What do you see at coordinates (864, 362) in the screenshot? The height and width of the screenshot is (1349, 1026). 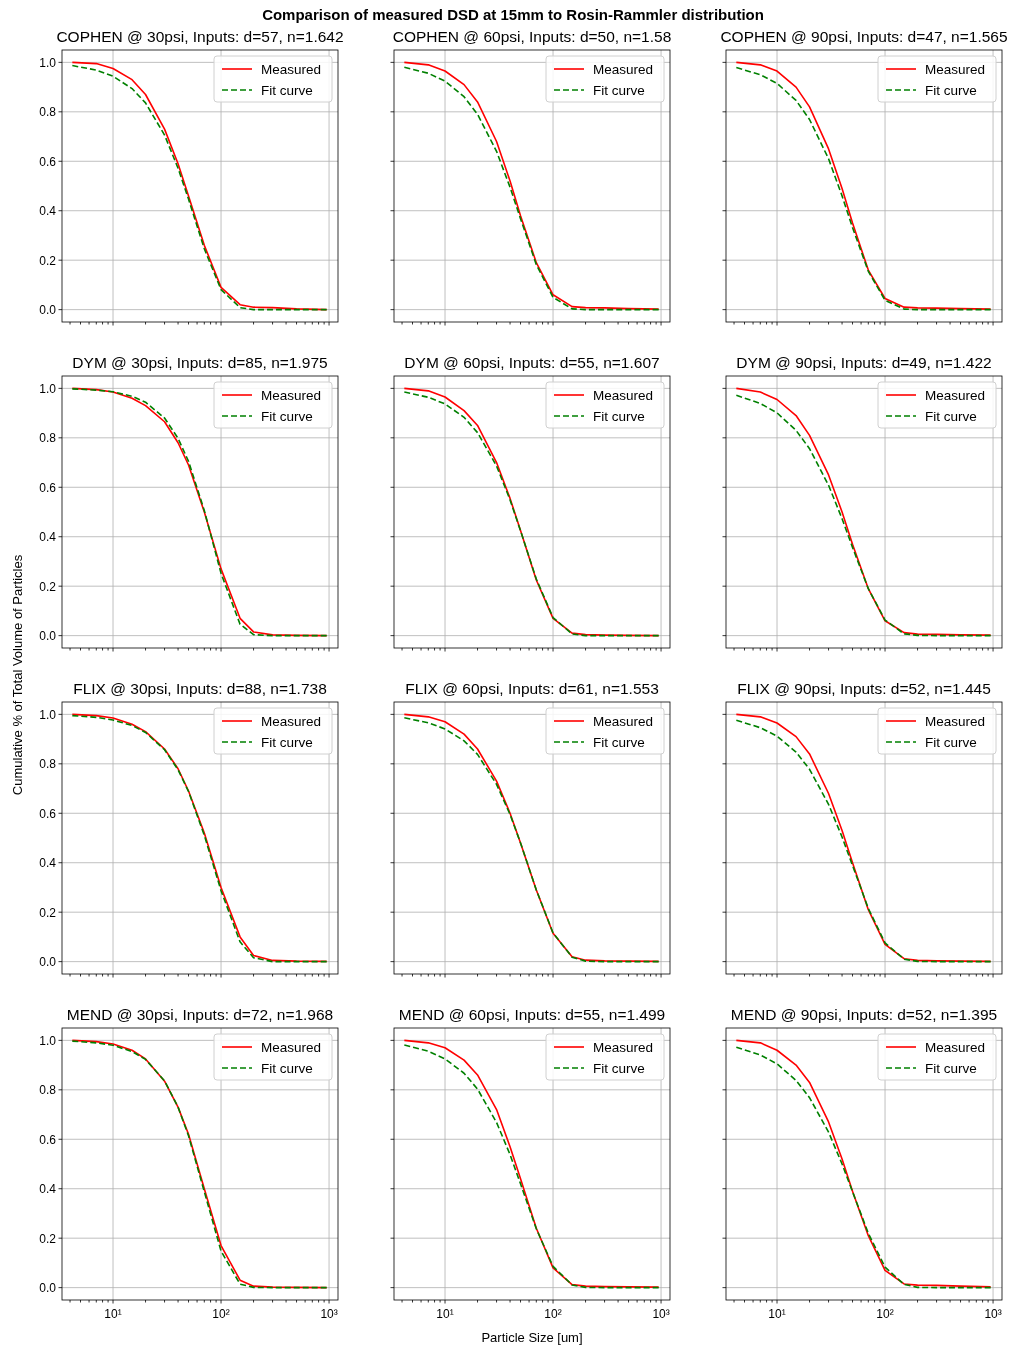 I see `chart-title: DYM @ 90psi, Inputs: d=49, n=1.422` at bounding box center [864, 362].